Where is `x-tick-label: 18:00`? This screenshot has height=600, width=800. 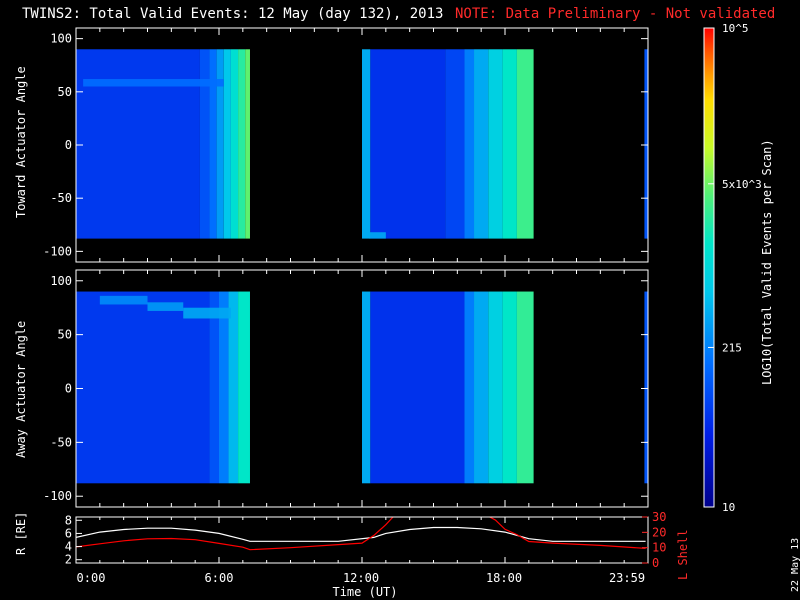 x-tick-label: 18:00 is located at coordinates (504, 578).